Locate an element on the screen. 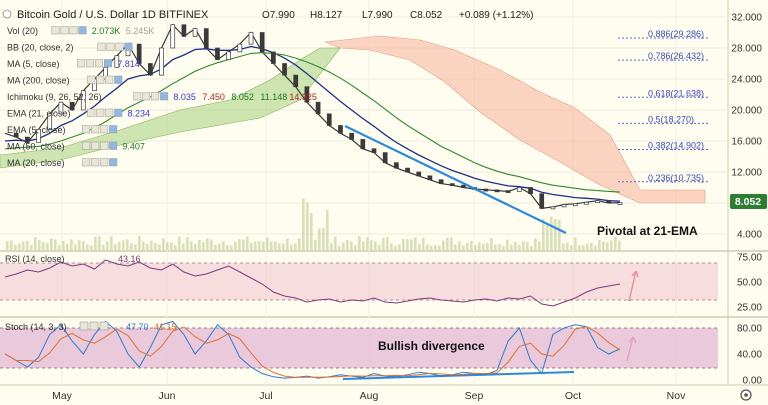  fib-level-label: 0.382(14.902) is located at coordinates (676, 146).